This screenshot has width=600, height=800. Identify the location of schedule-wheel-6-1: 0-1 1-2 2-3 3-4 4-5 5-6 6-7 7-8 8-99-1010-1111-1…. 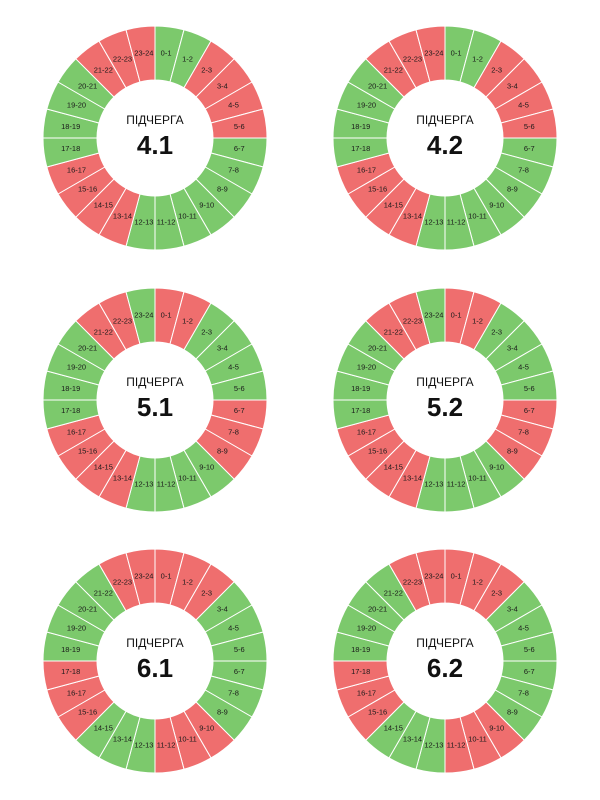
(155, 661).